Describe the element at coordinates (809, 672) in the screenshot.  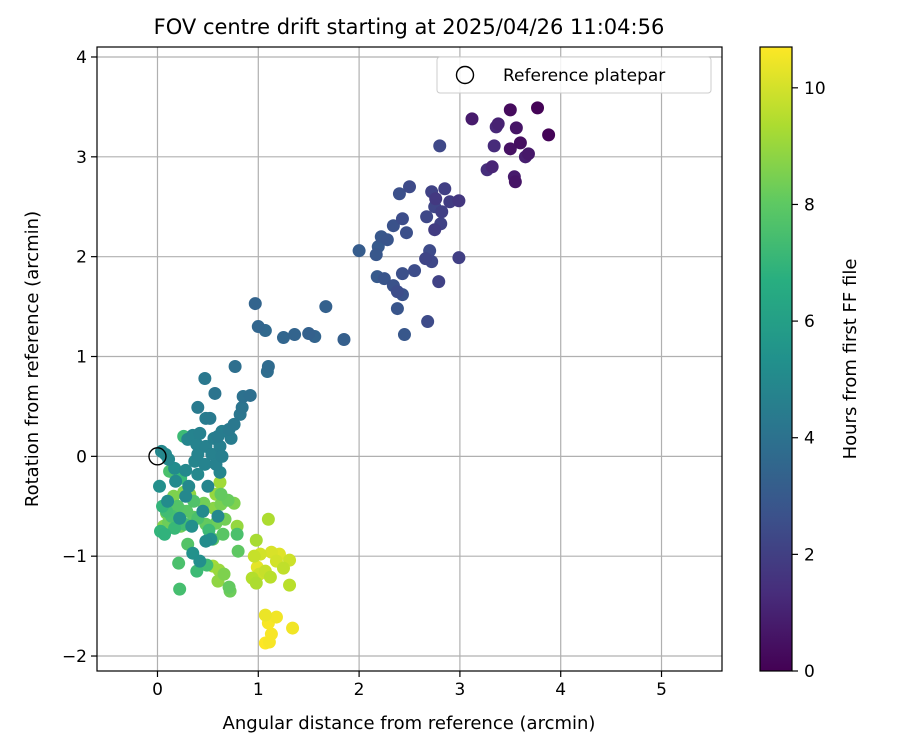
I see `colorbar-tick-label: 0` at that location.